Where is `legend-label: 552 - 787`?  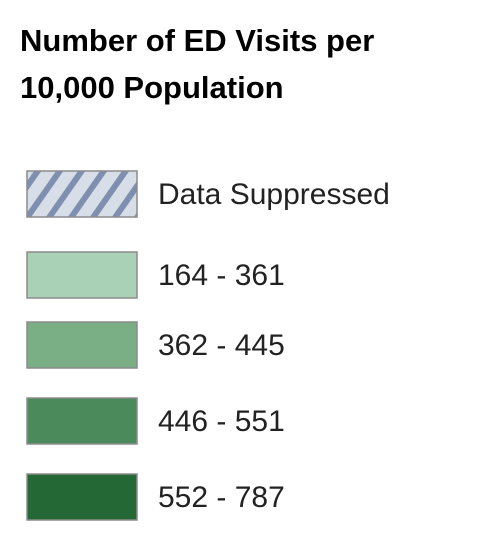 legend-label: 552 - 787 is located at coordinates (221, 497).